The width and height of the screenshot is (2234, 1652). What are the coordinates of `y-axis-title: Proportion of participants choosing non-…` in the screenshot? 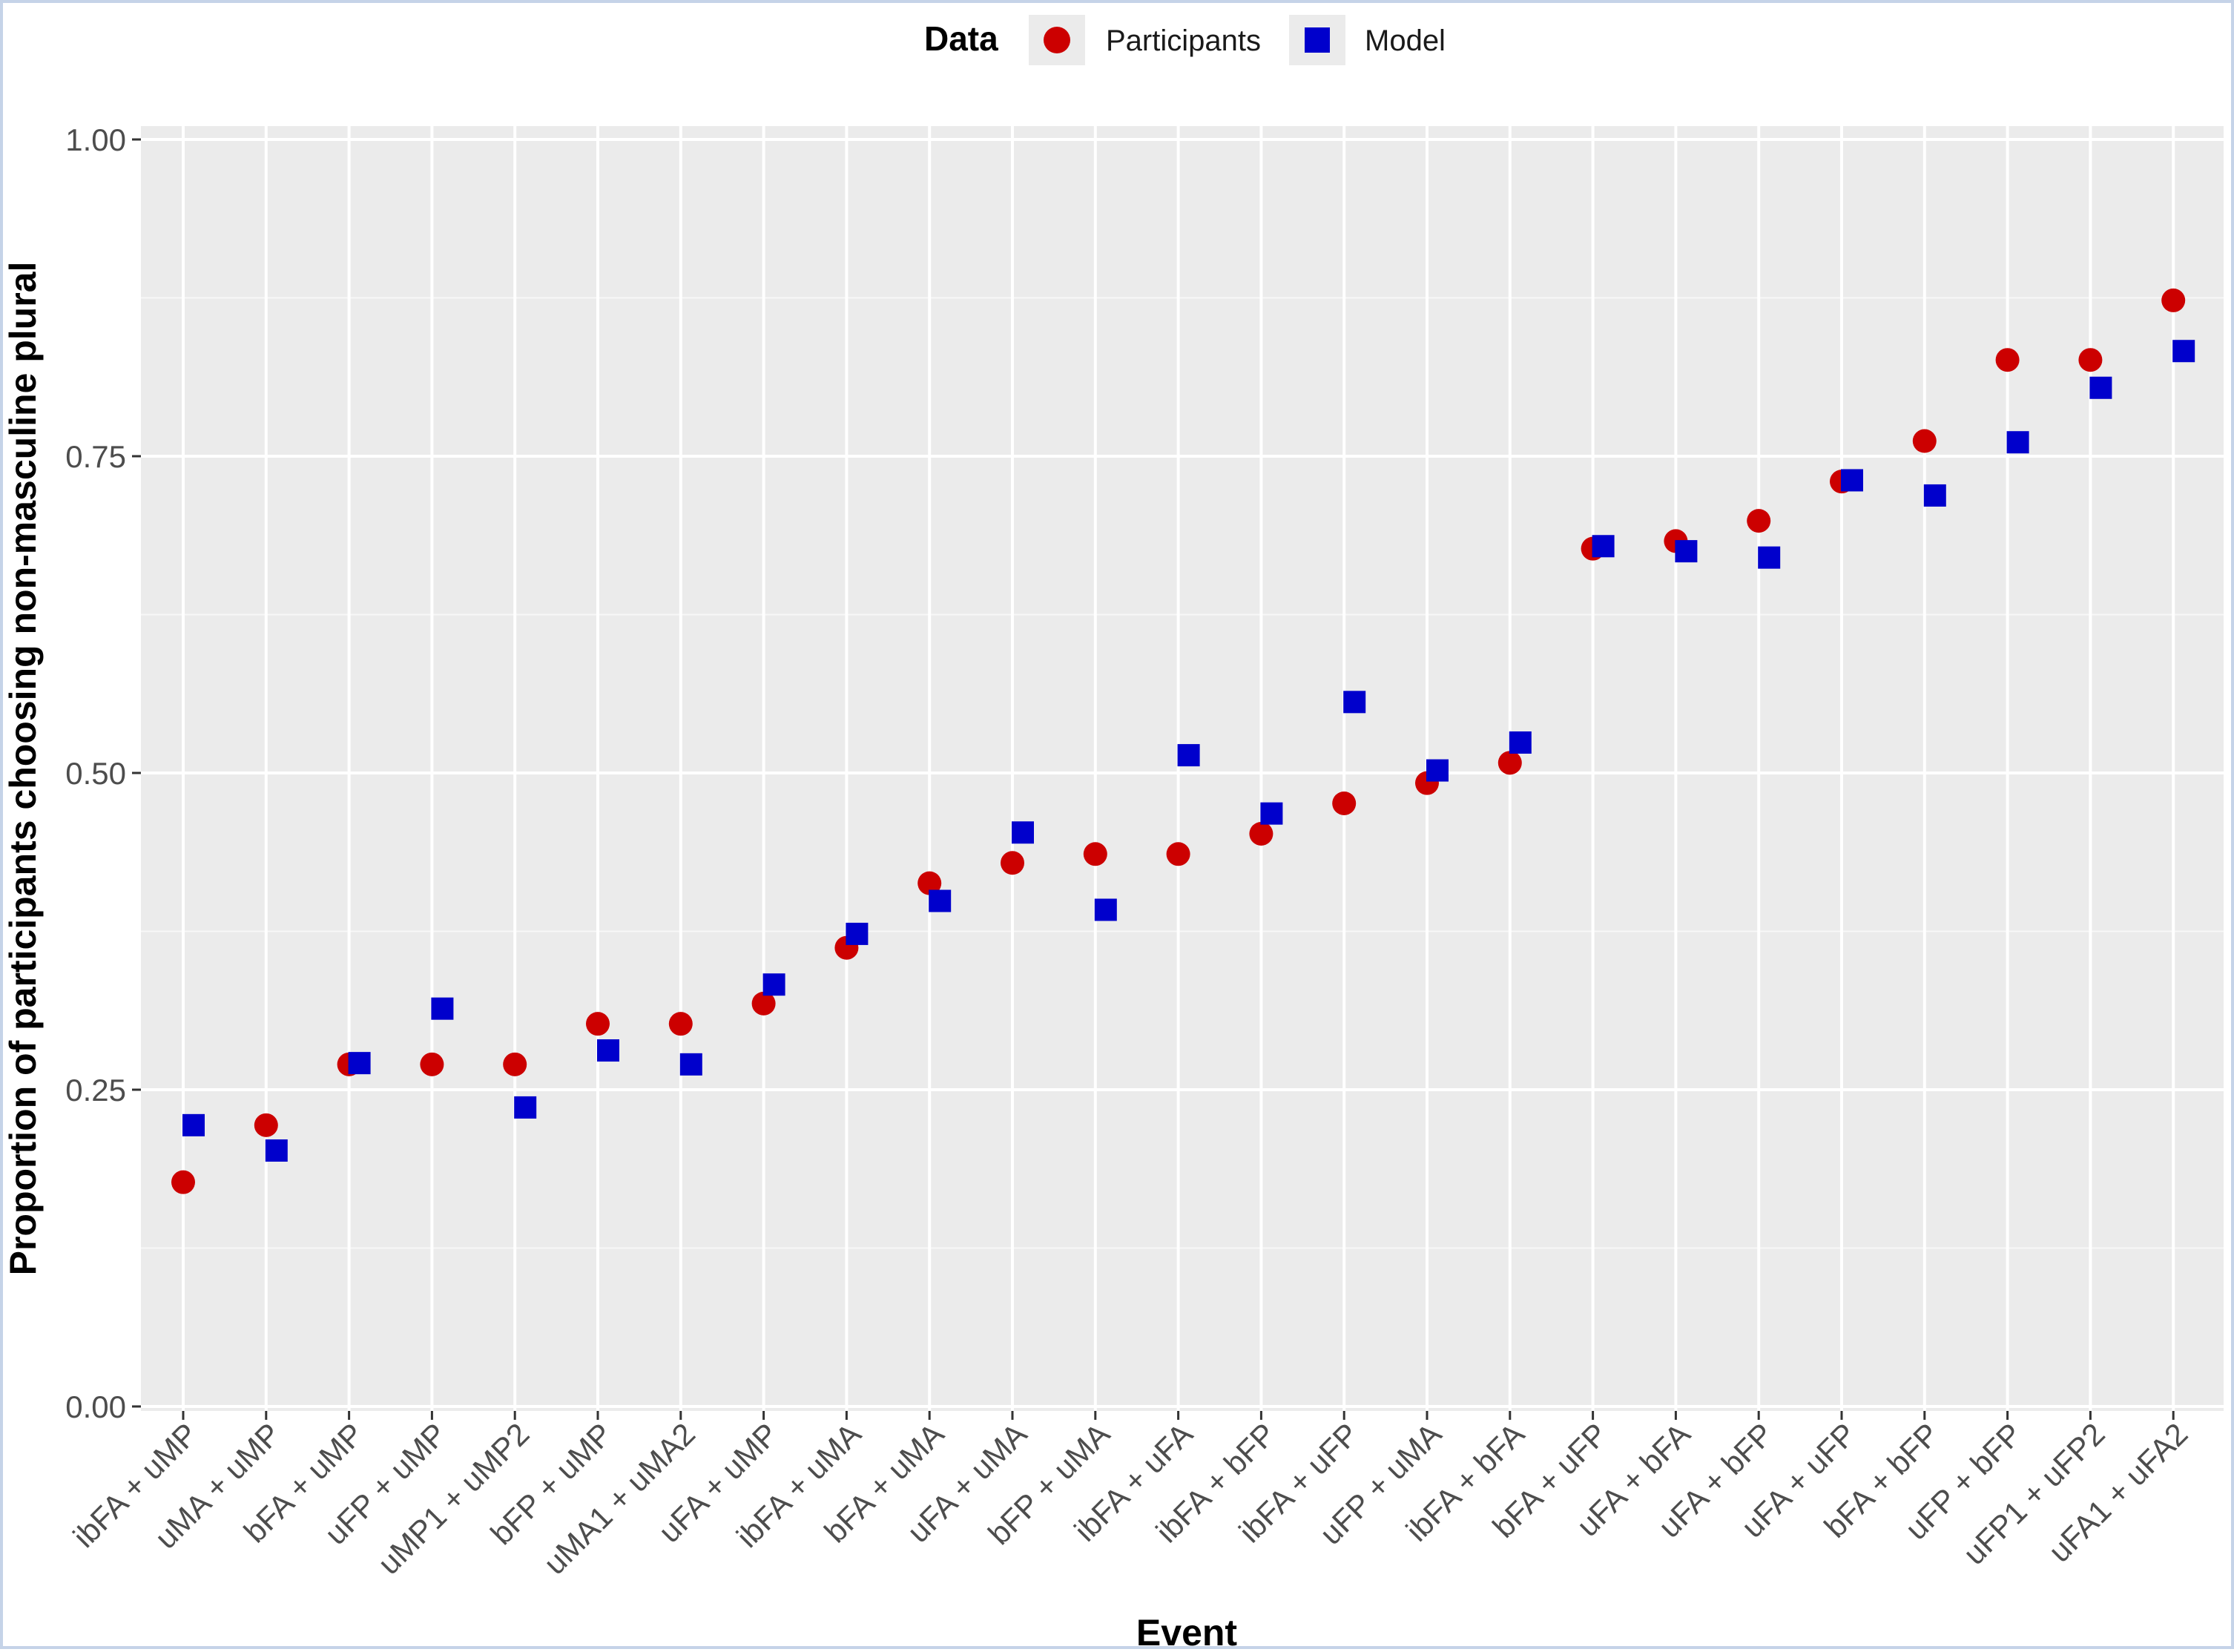 It's located at (23, 769).